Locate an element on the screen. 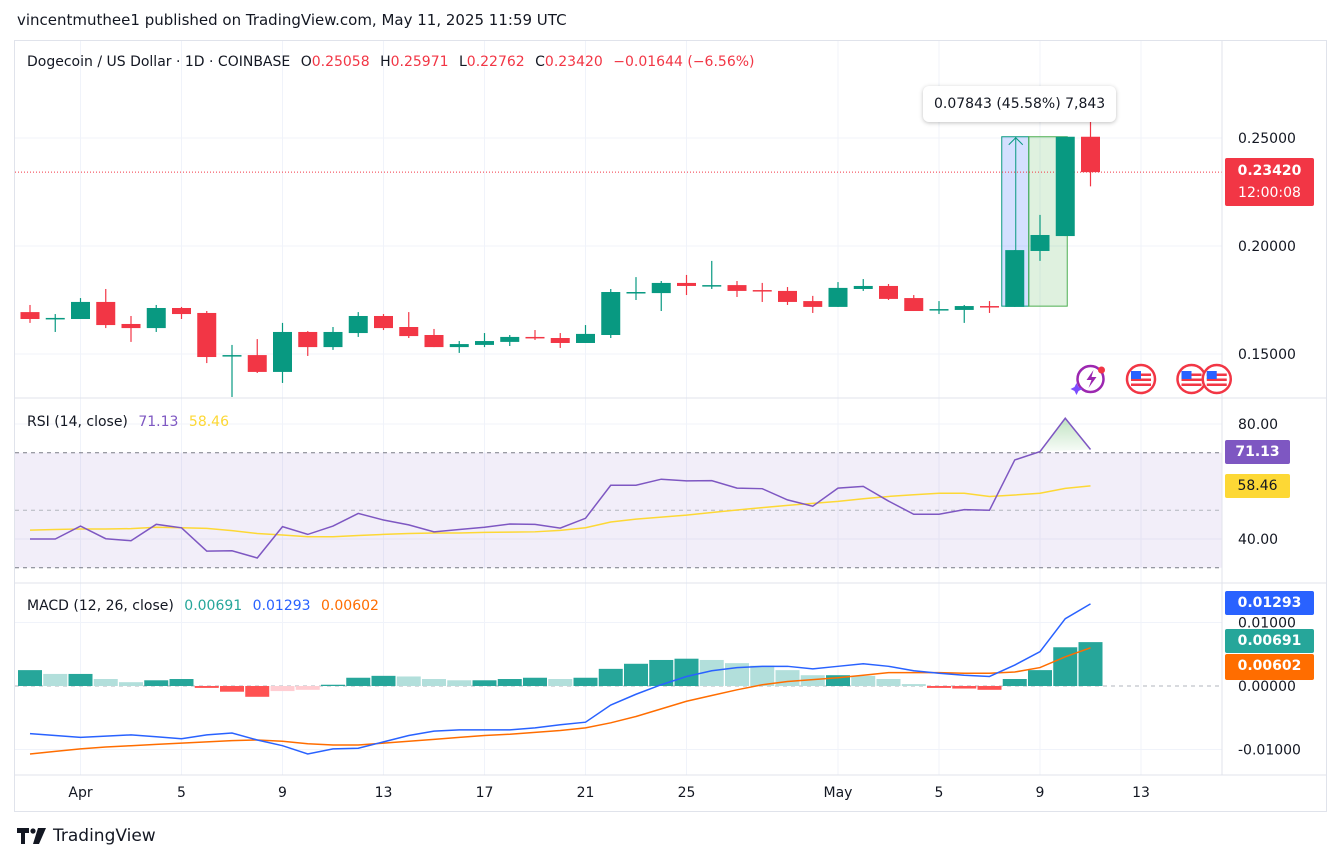  time-tick-label: Apr is located at coordinates (80, 793).